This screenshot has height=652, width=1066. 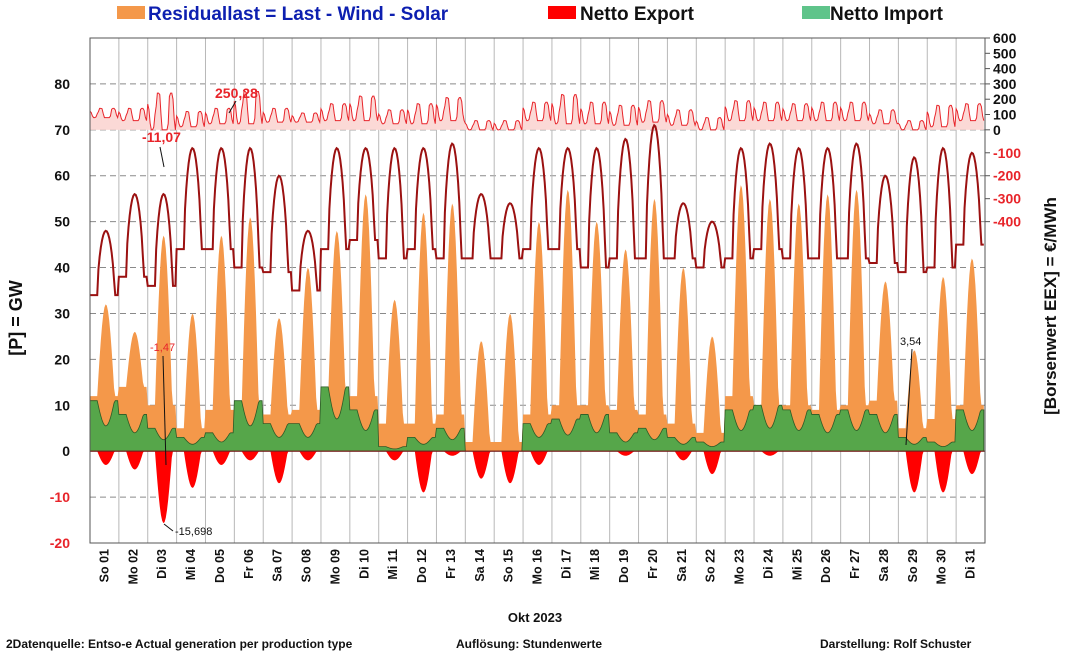 I want to click on right-tick-label: 600, so click(x=1005, y=38).